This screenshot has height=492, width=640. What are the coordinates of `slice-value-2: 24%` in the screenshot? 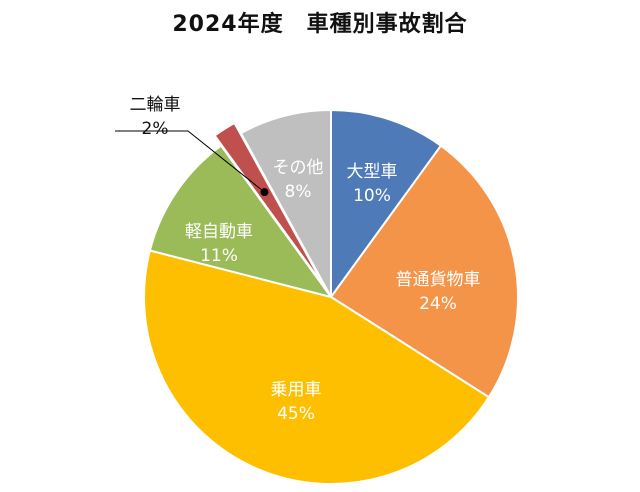 It's located at (438, 304).